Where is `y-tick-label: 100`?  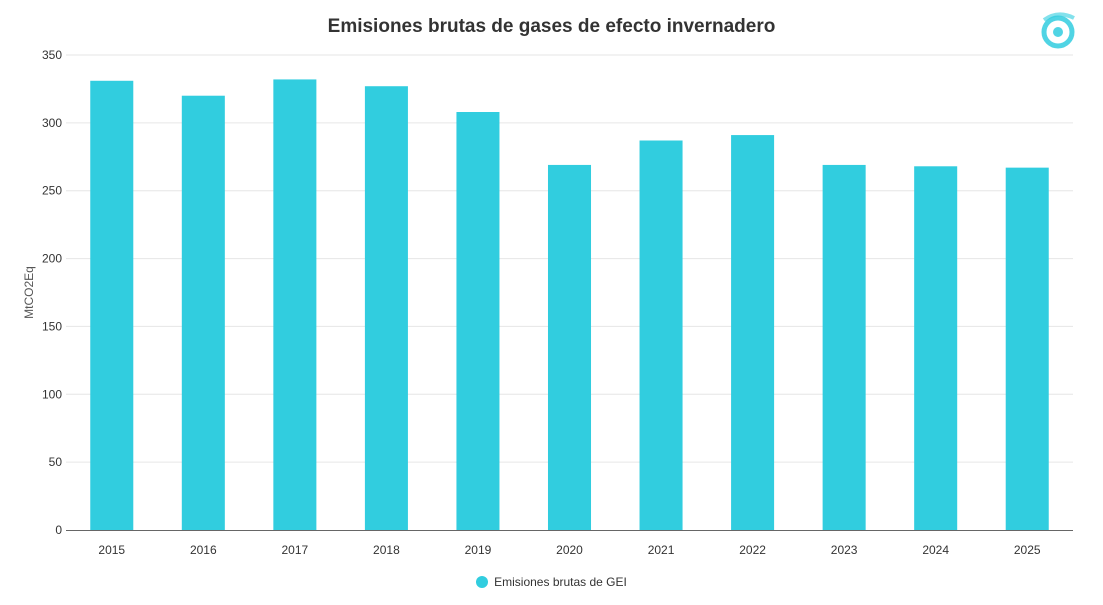 y-tick-label: 100 is located at coordinates (52, 394).